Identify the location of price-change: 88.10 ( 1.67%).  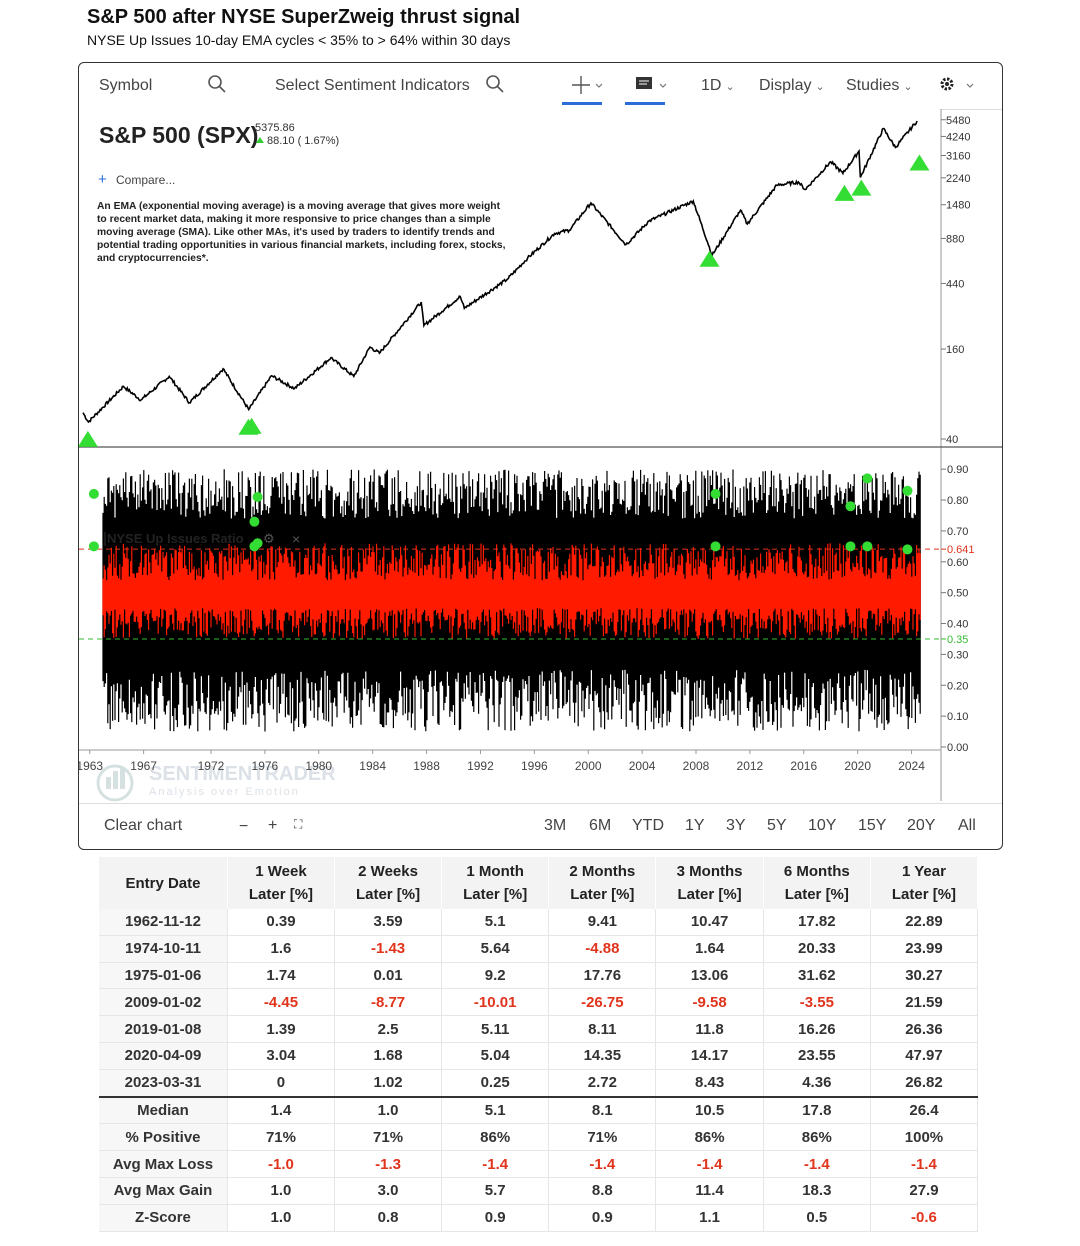
(303, 141).